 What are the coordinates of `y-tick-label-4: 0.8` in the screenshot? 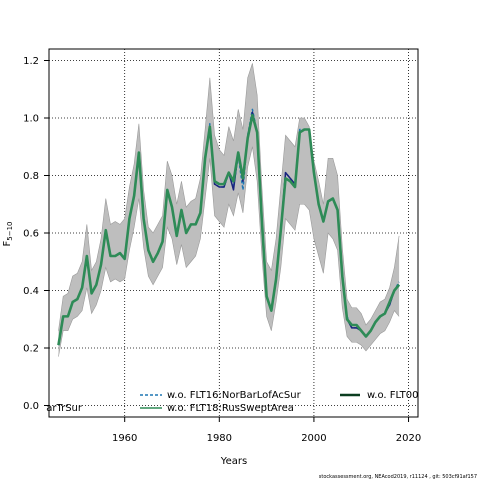 It's located at (31, 176).